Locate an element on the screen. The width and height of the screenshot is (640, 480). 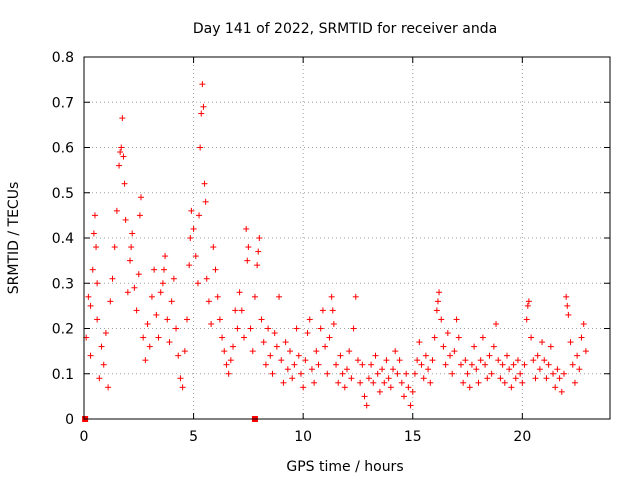
y-tick-label: 0.2 is located at coordinates (63, 330).